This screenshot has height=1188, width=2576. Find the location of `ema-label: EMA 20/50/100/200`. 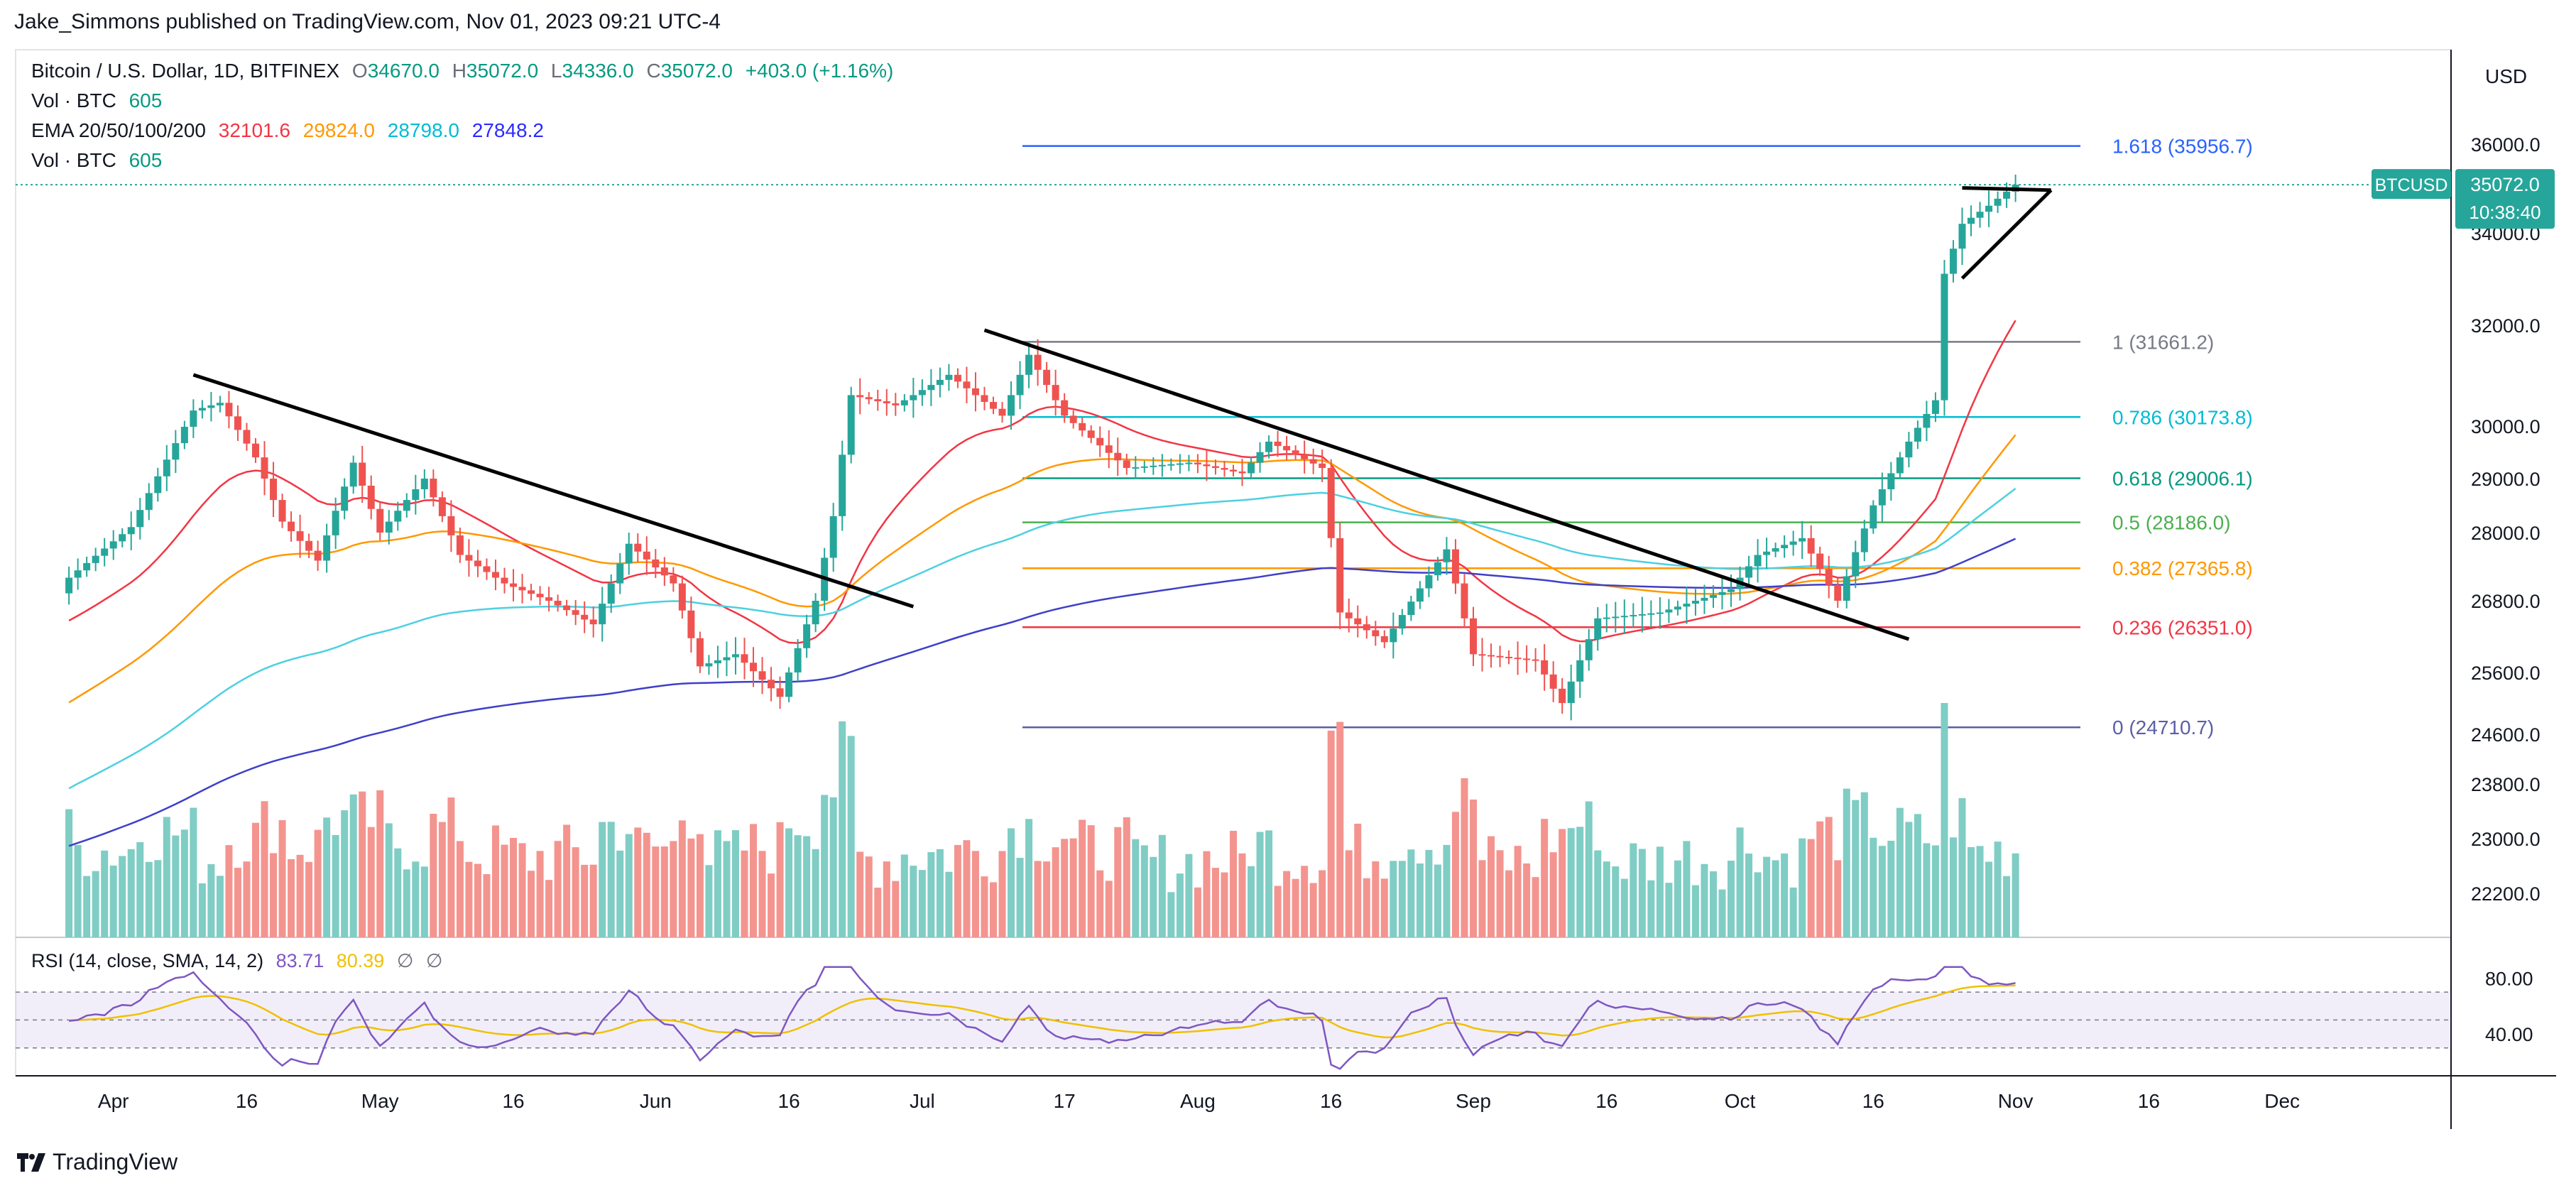

ema-label: EMA 20/50/100/200 is located at coordinates (118, 130).